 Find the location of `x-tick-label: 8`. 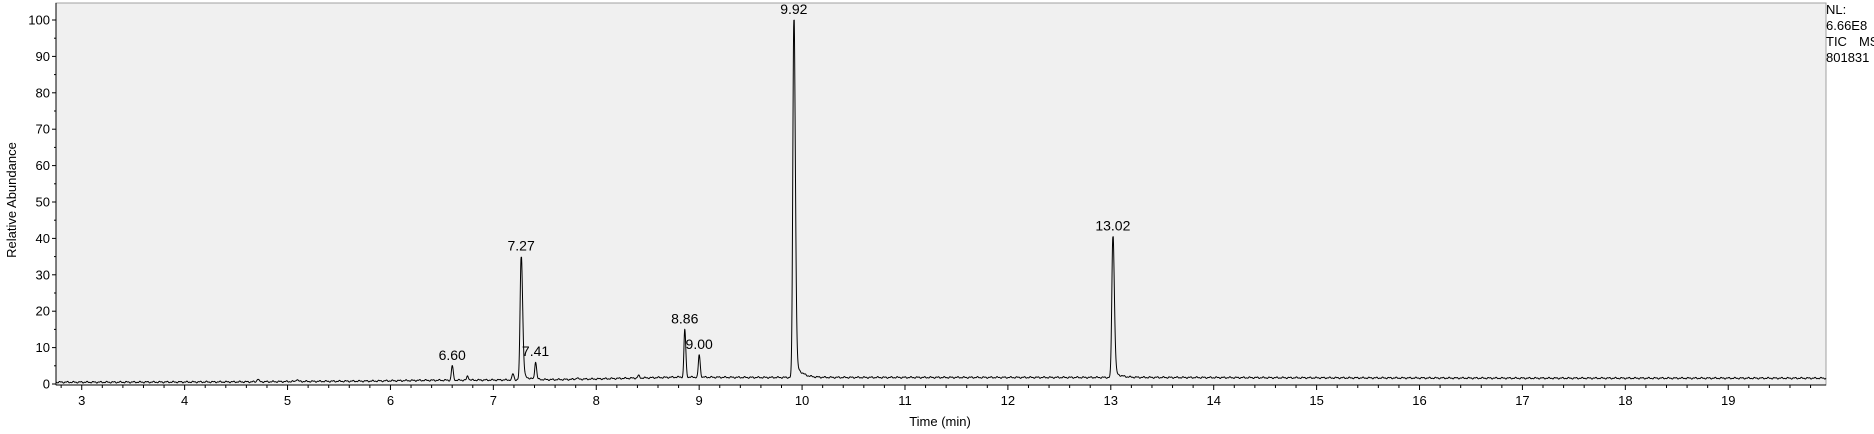

x-tick-label: 8 is located at coordinates (596, 400).